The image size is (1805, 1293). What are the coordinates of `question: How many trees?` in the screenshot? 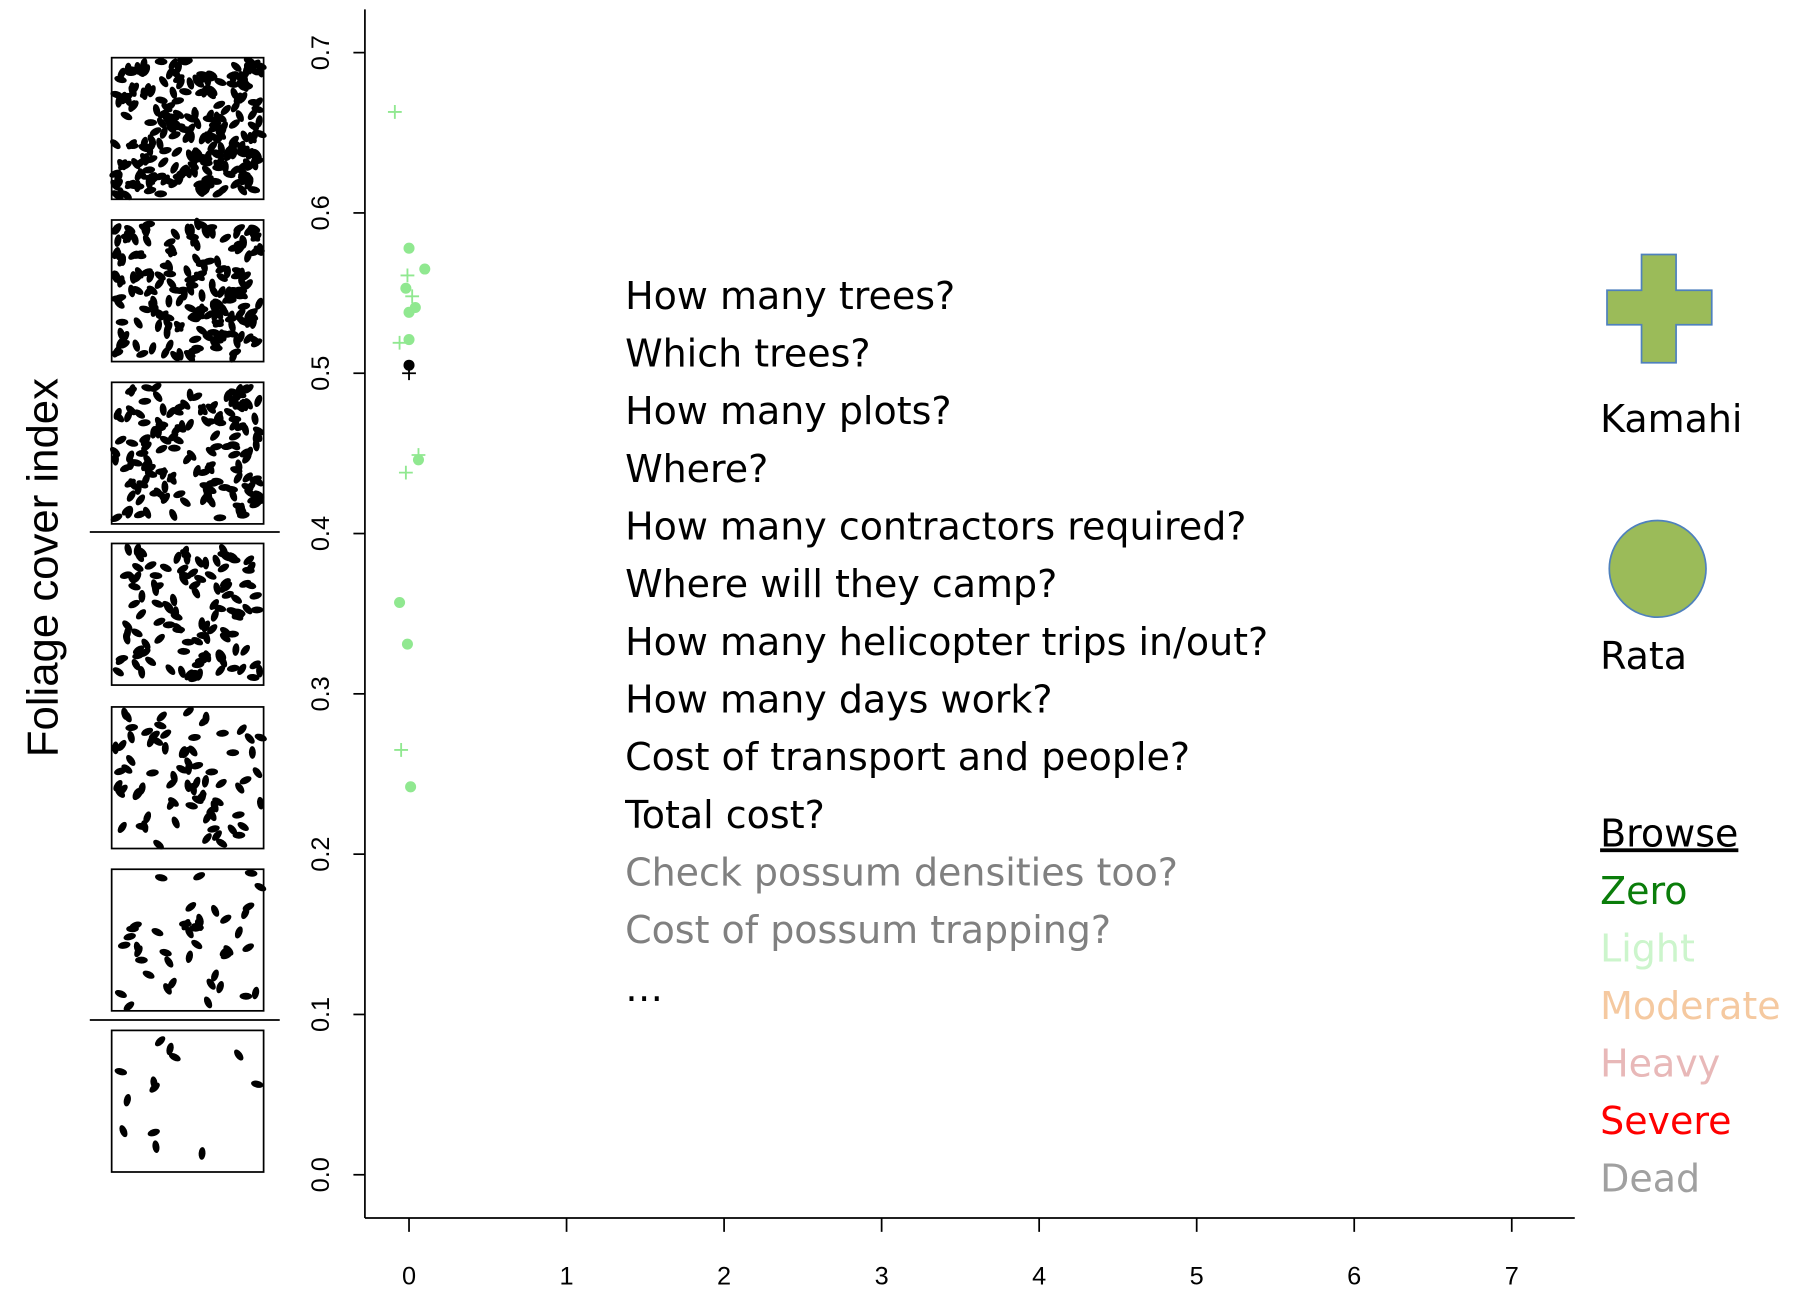 It's located at (790, 296).